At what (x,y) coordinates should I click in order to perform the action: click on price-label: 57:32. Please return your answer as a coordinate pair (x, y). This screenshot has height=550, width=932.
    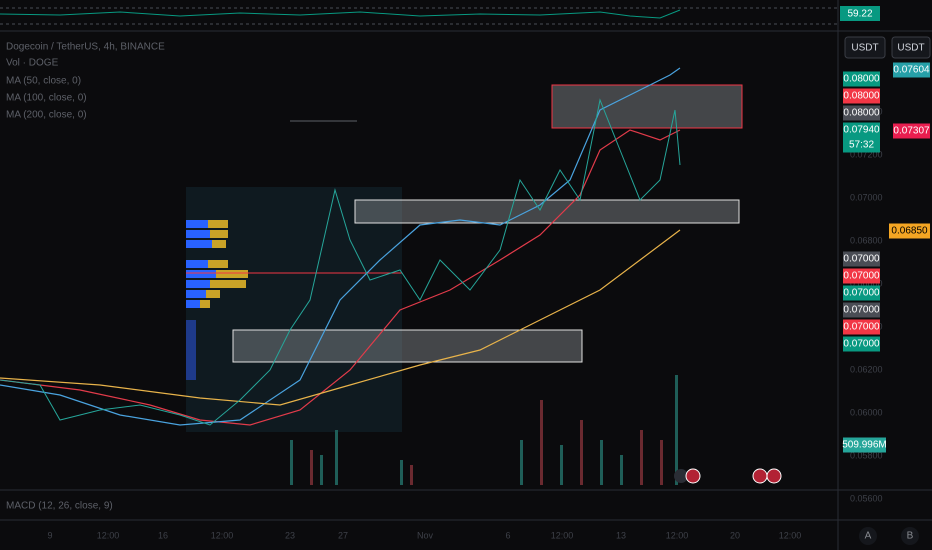
    Looking at the image, I should click on (861, 145).